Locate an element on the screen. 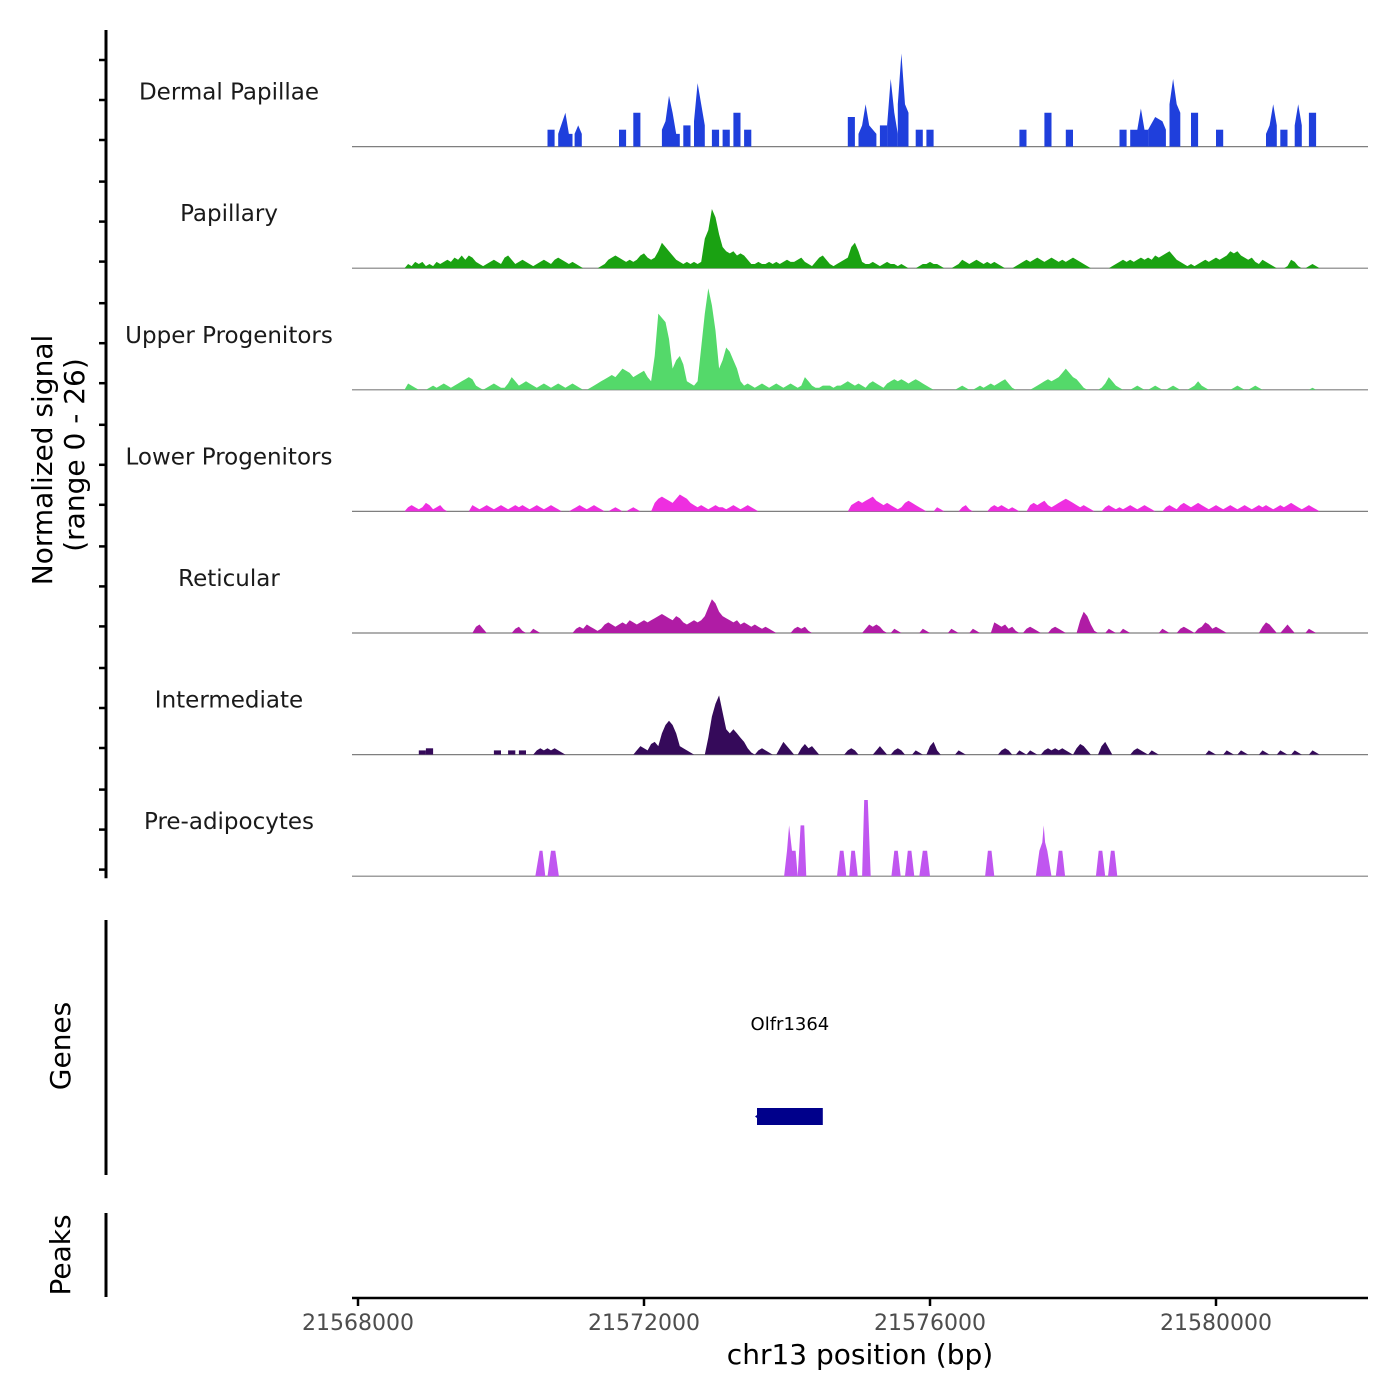 The image size is (1400, 1400). x-tick-label: 21576000 is located at coordinates (930, 1323).